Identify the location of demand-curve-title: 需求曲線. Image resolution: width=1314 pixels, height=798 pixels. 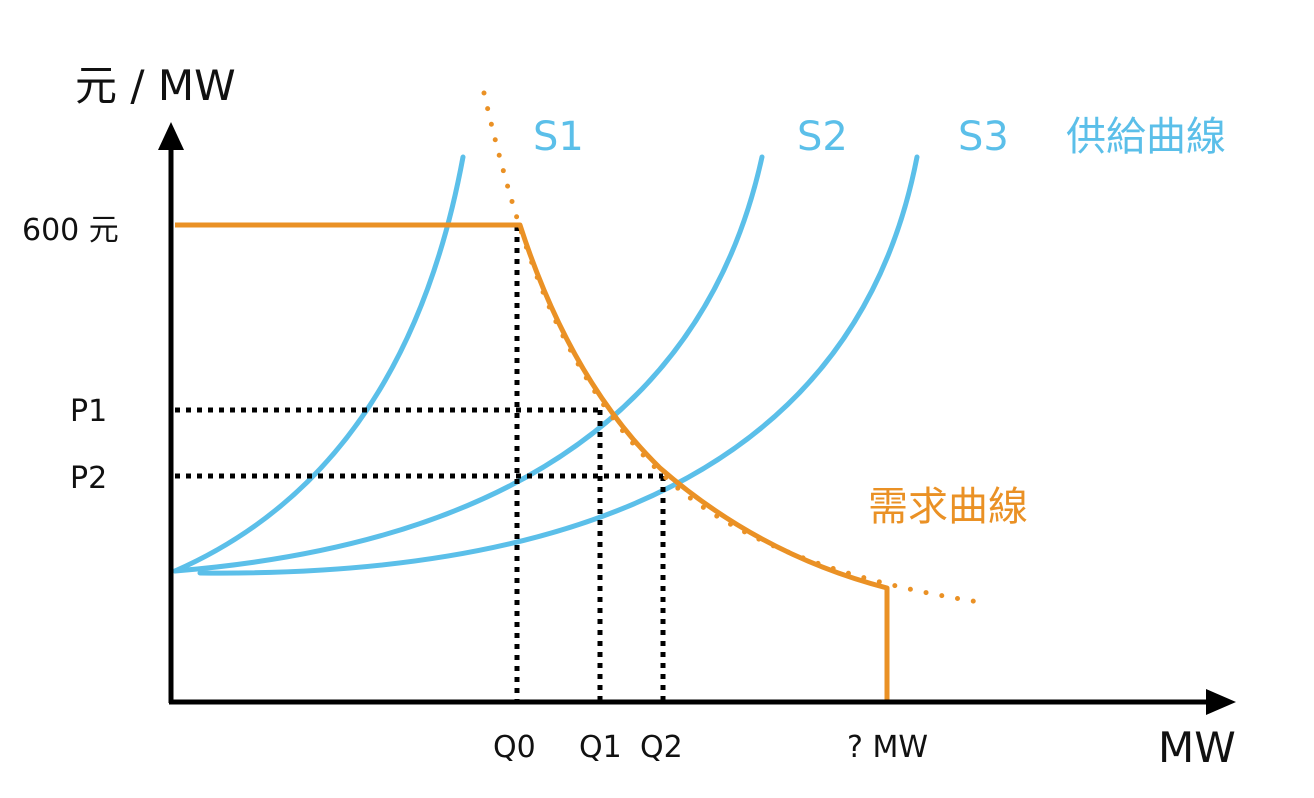
(948, 507).